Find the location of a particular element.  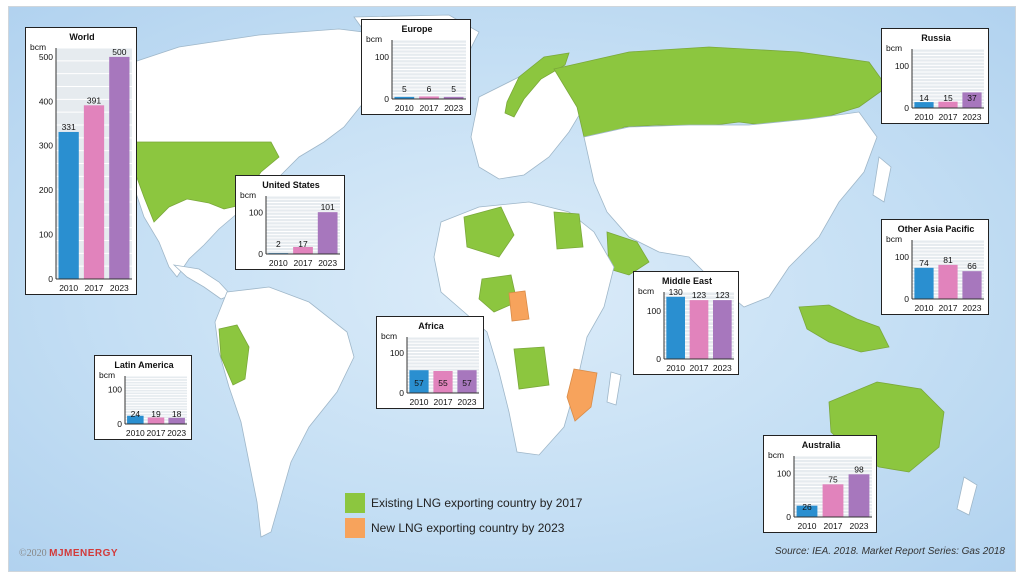

data-label-europe-2023: 5 is located at coordinates (453, 89).